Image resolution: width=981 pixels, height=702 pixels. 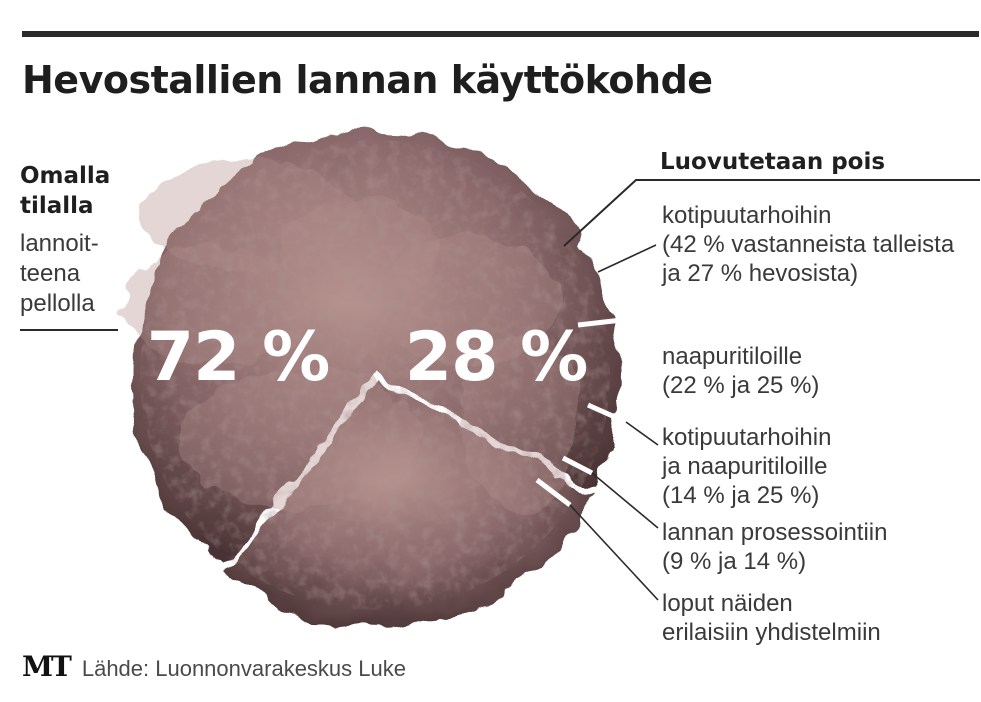 What do you see at coordinates (808, 244) in the screenshot?
I see `sub-label-1-line2: (42 % vastanneista talleista` at bounding box center [808, 244].